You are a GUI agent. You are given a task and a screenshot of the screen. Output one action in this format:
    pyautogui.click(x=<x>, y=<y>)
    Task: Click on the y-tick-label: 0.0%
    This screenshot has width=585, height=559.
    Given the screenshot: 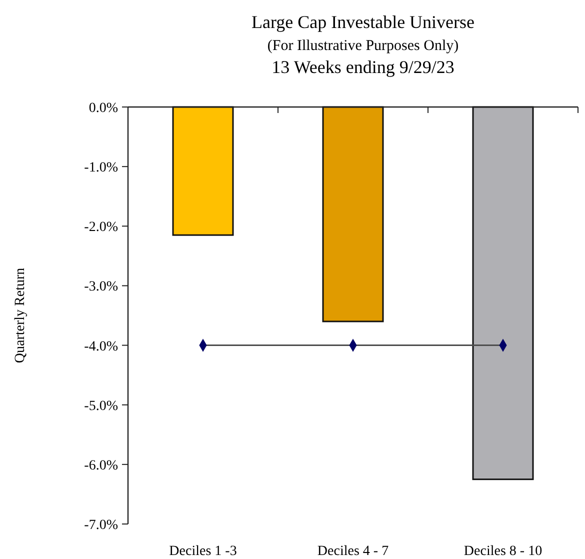 What is the action you would take?
    pyautogui.click(x=103, y=108)
    